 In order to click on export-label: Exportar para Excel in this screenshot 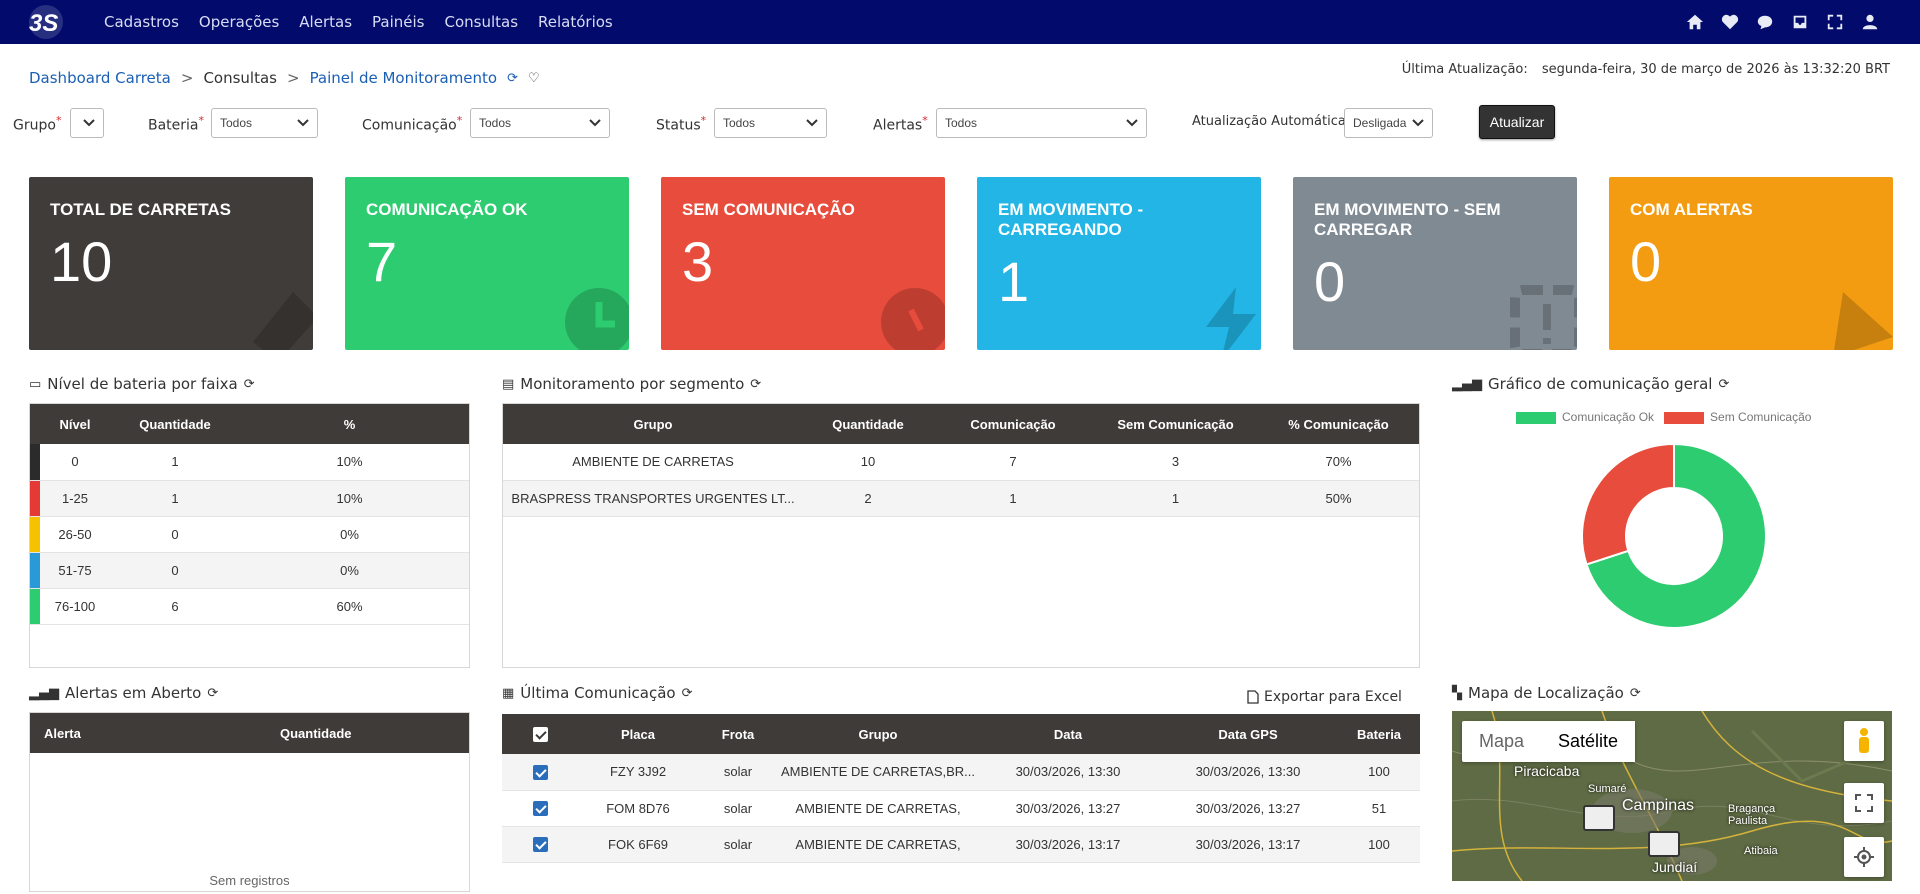, I will do `click(1333, 697)`.